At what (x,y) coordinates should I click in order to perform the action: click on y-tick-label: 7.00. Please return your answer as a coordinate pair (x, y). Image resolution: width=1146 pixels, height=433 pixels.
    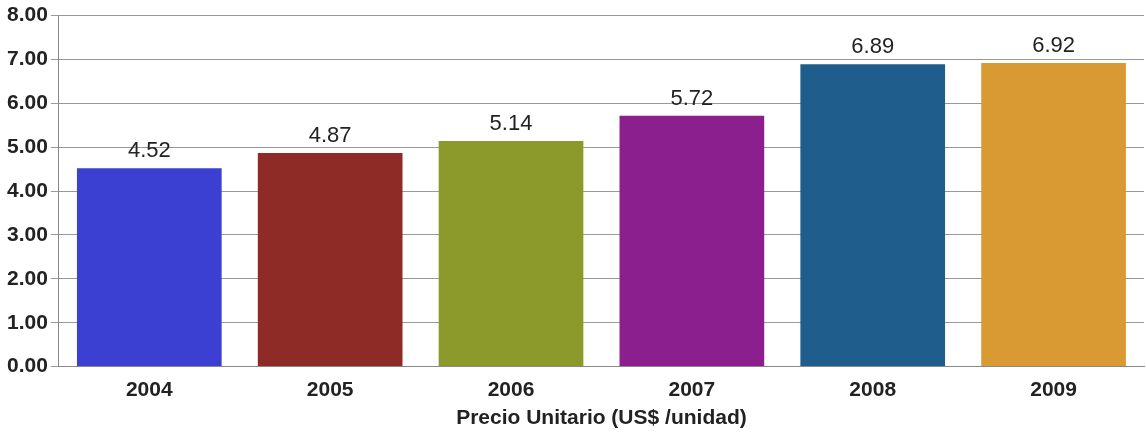
    Looking at the image, I should click on (27, 58).